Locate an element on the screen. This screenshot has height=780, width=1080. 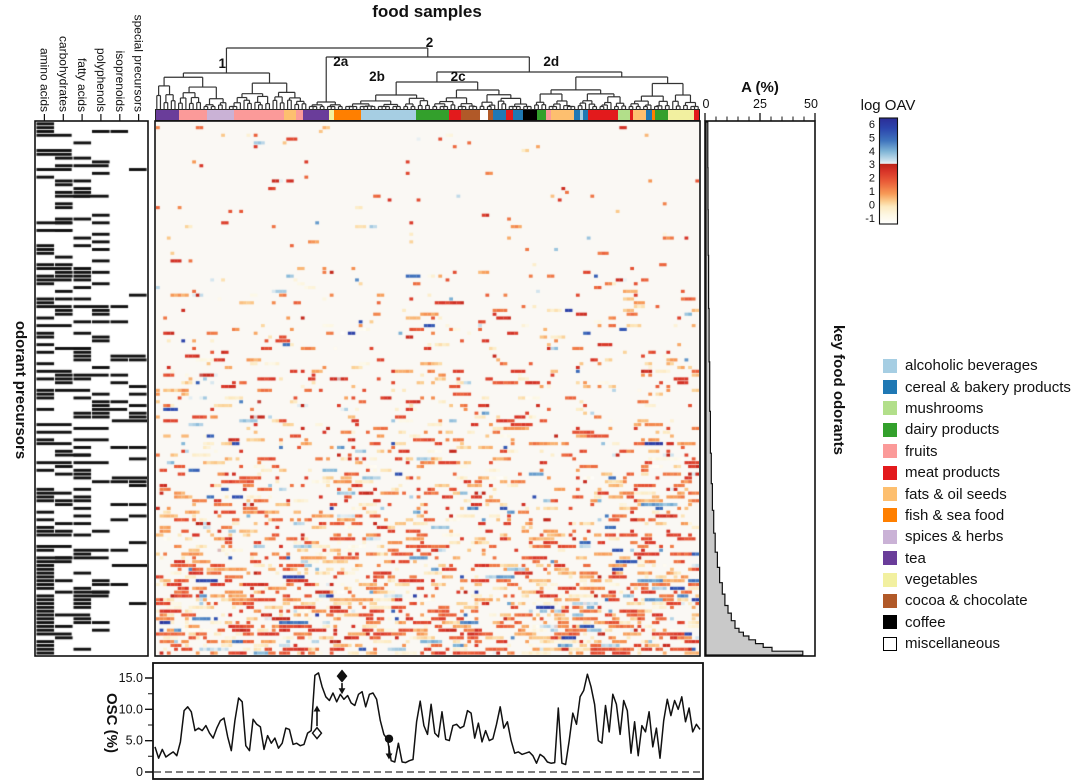
colorbar-tick-2: 2 is located at coordinates (872, 179).